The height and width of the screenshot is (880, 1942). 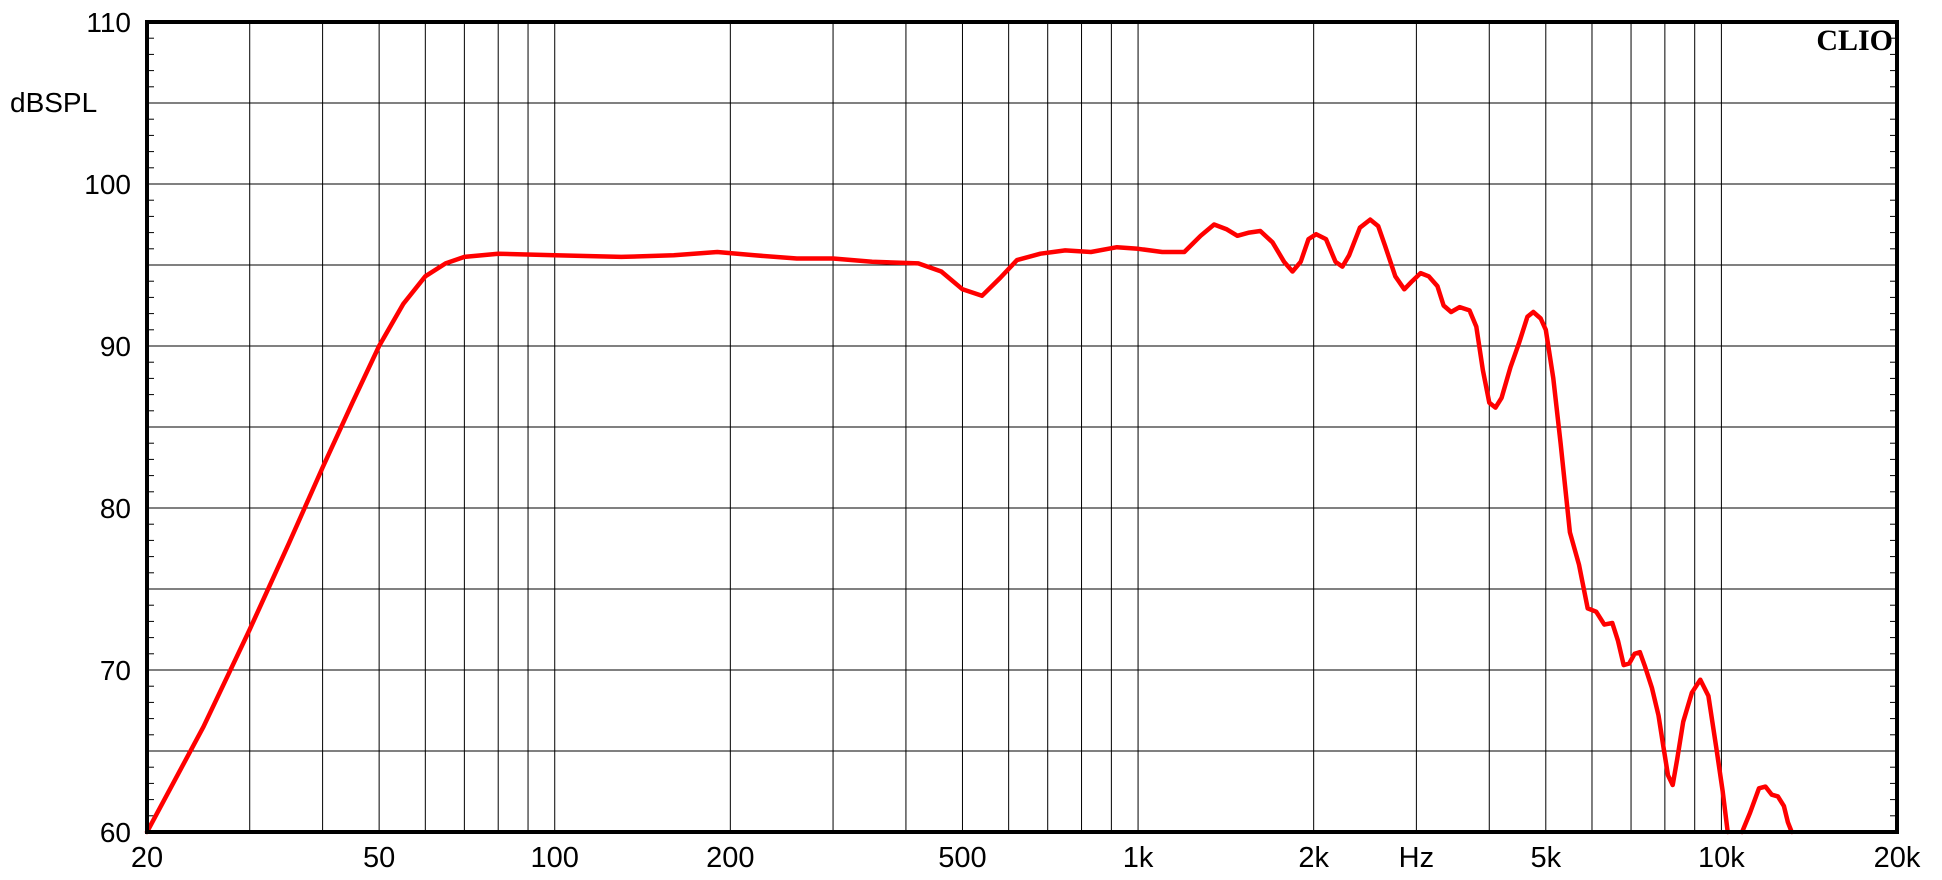 What do you see at coordinates (115, 832) in the screenshot?
I see `y-tick-label: 60` at bounding box center [115, 832].